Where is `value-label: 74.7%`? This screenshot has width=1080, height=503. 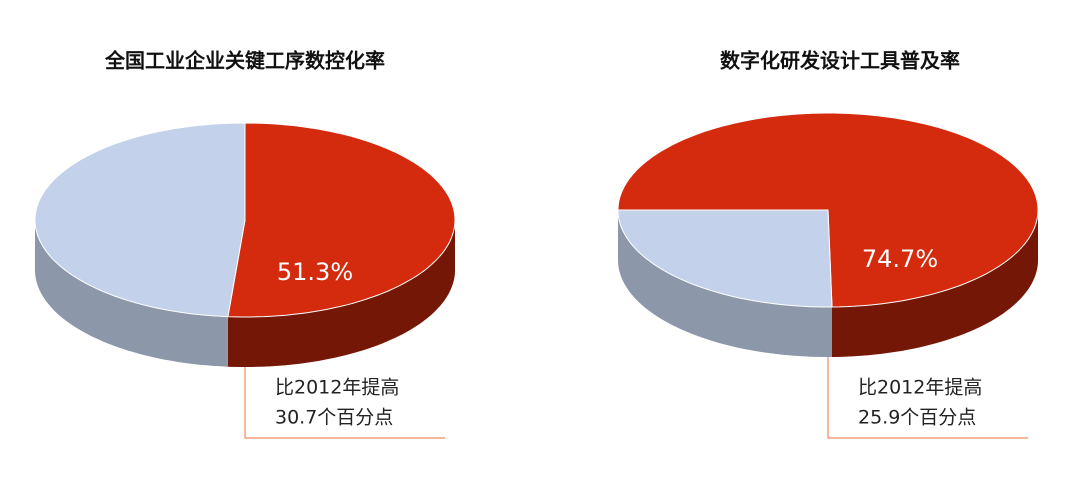
value-label: 74.7% is located at coordinates (900, 259).